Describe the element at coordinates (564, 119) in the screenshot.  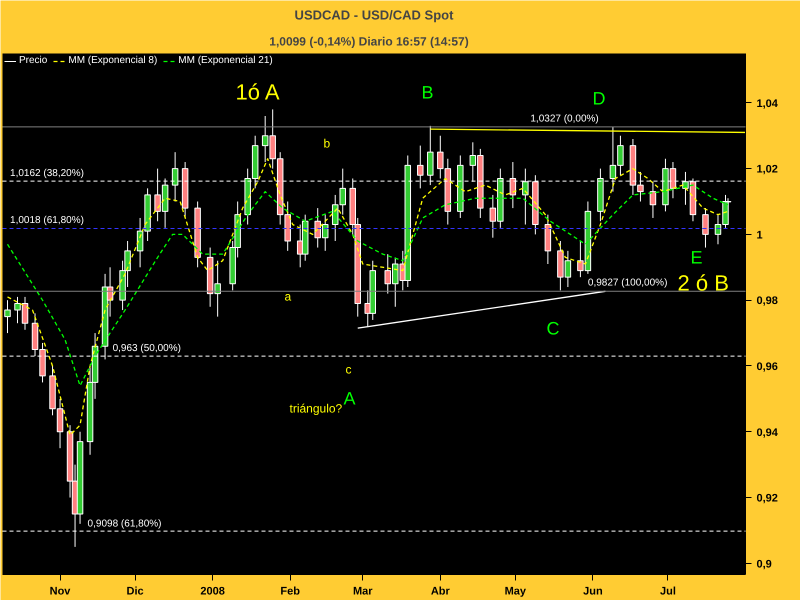
I see `annotation: 1,0327 (0,00%)` at that location.